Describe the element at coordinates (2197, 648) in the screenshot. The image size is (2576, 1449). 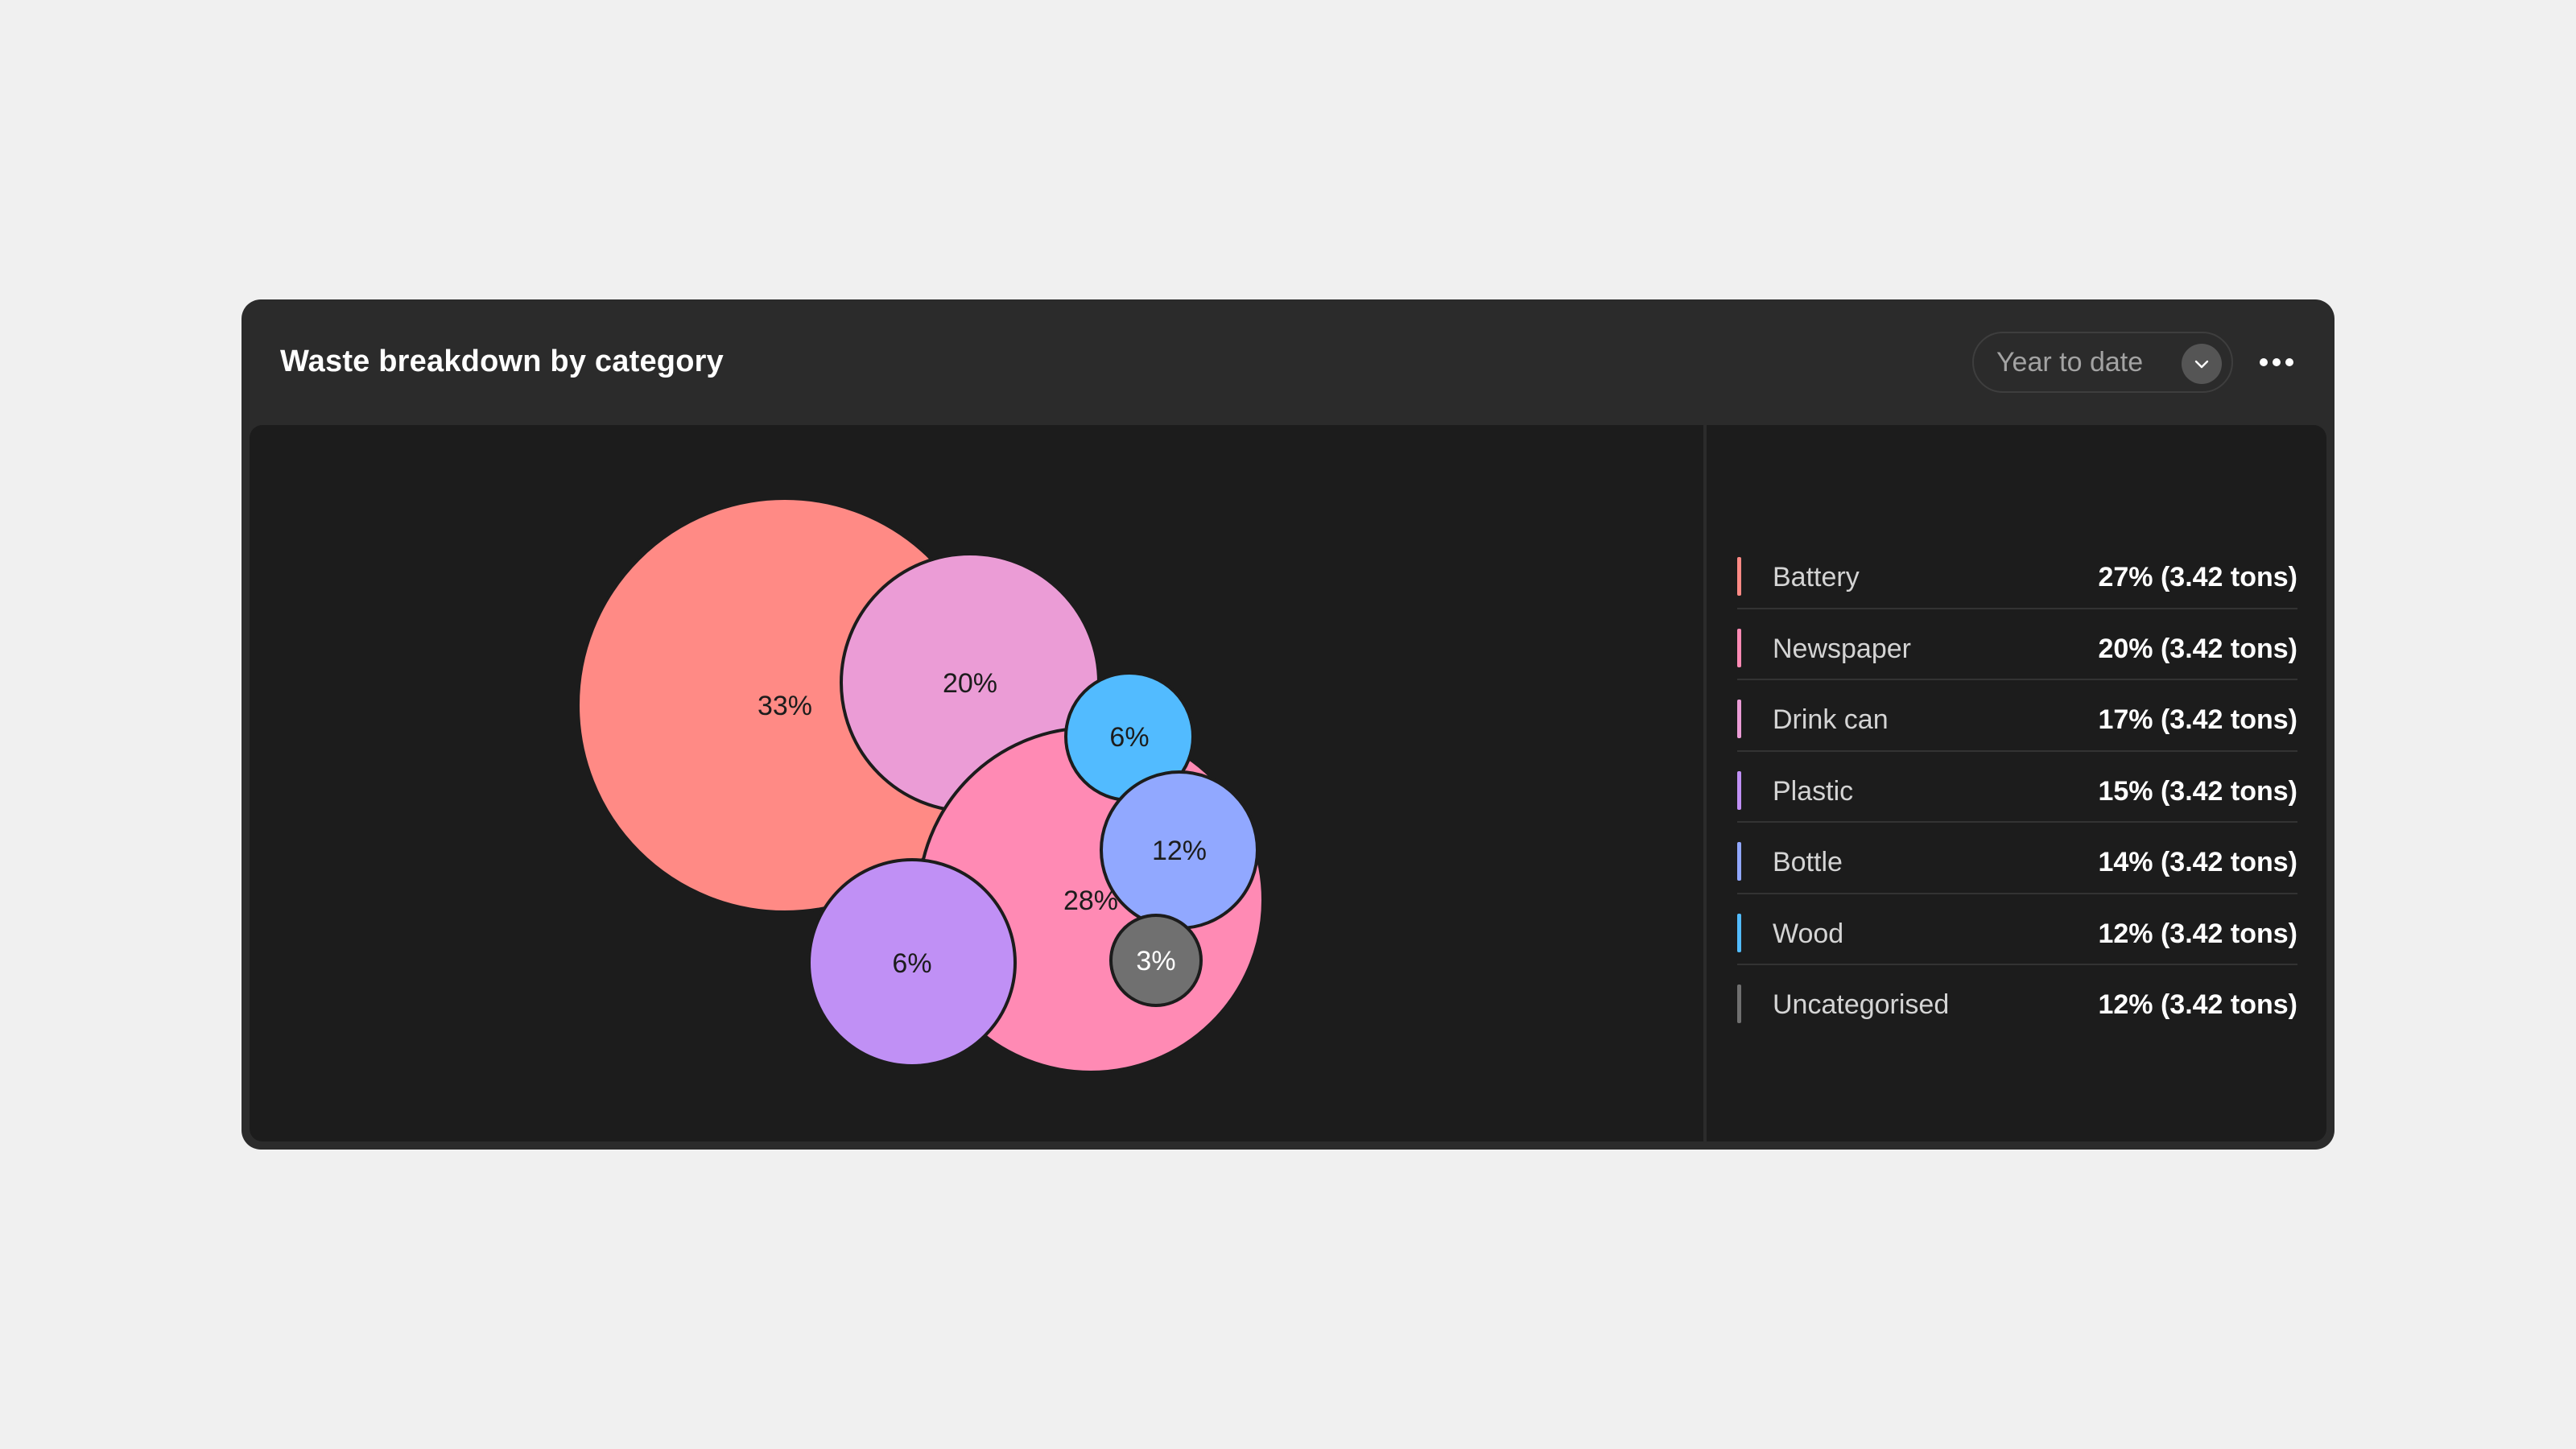
I see `legend-value: 20% (3.42 tons)` at that location.